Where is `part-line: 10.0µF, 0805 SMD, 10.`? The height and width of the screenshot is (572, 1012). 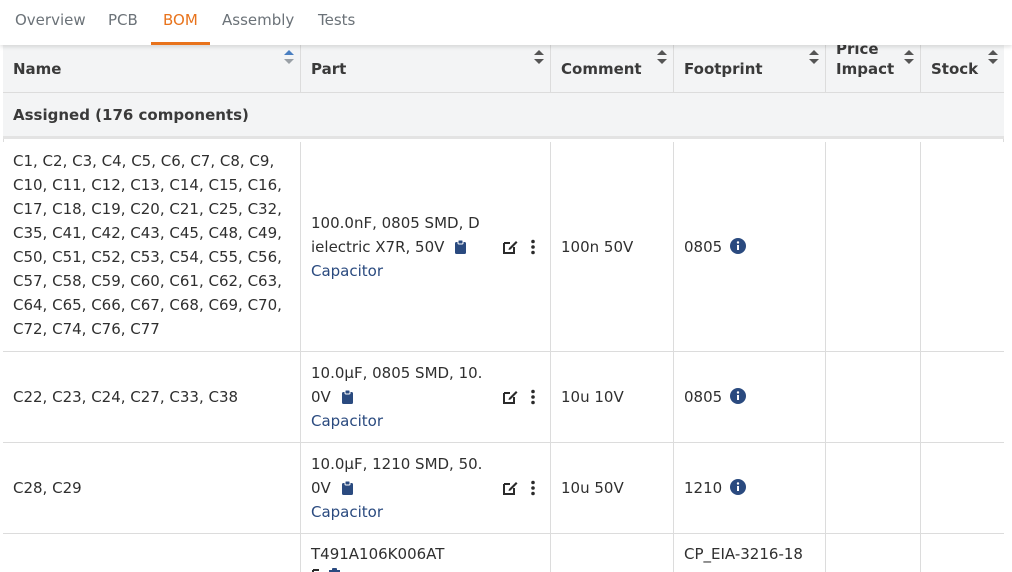 part-line: 10.0µF, 0805 SMD, 10. is located at coordinates (397, 373).